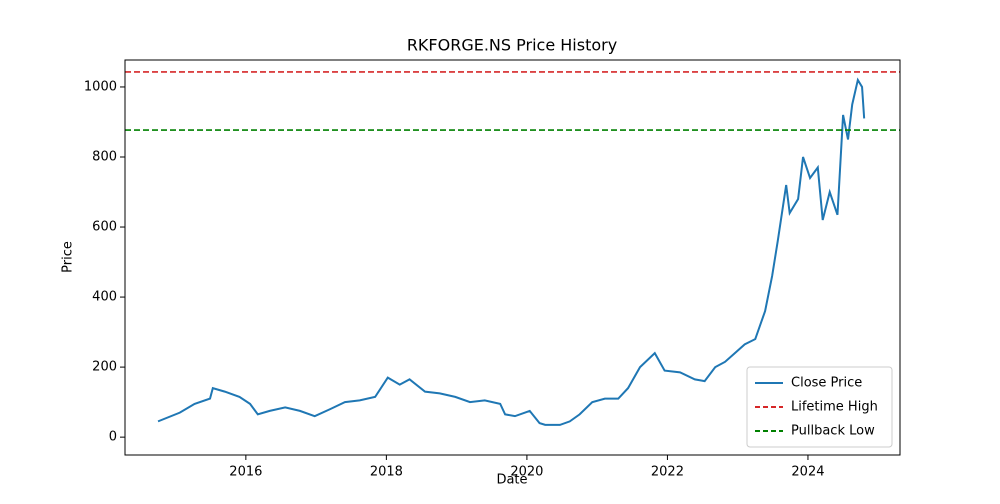 This screenshot has width=1000, height=504. I want to click on y-tick-label: 600, so click(104, 227).